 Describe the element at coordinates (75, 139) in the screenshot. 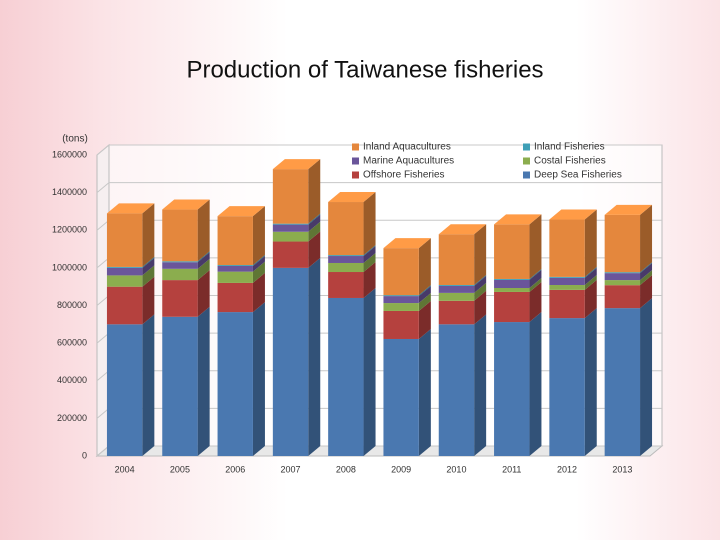

I see `y-axis-label: (tons)` at that location.